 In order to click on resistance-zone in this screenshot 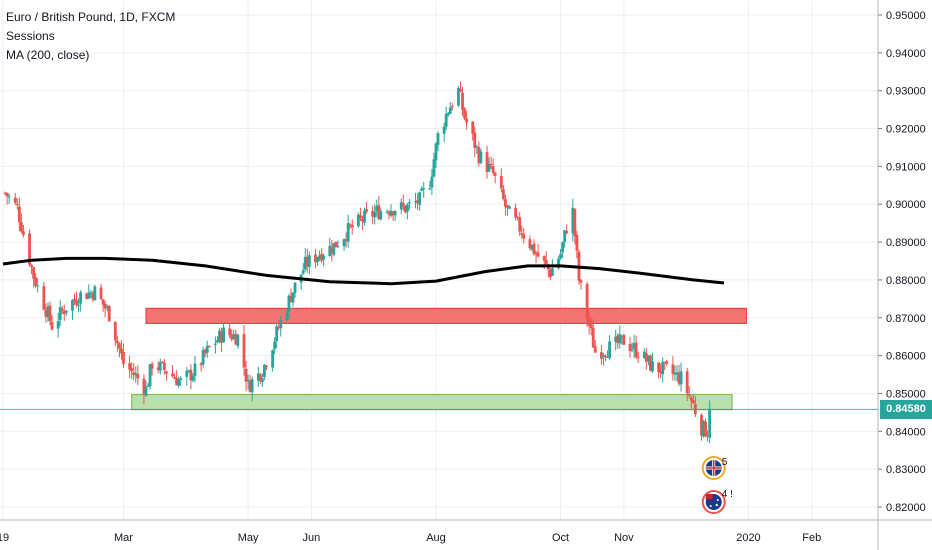, I will do `click(446, 315)`.